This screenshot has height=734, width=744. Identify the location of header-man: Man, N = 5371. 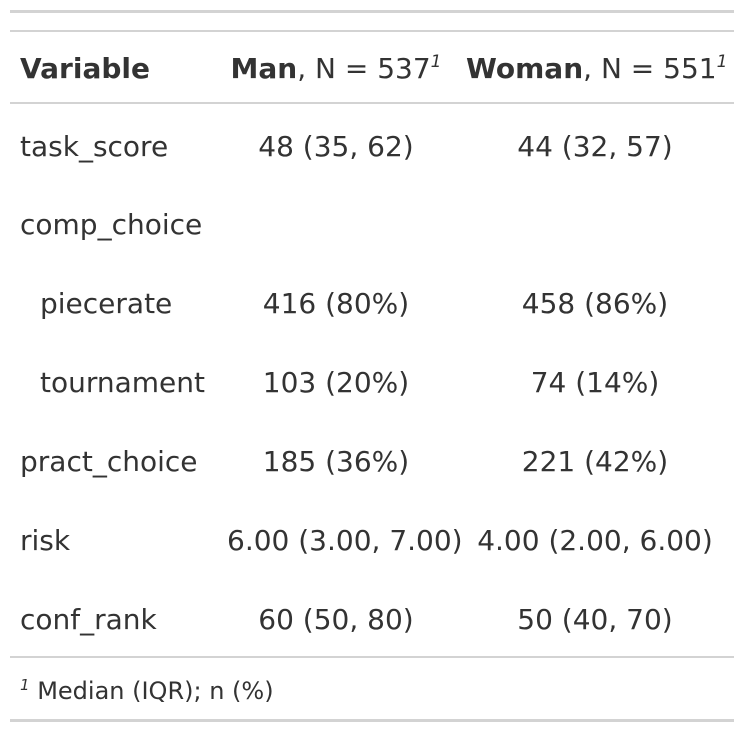
(336, 69).